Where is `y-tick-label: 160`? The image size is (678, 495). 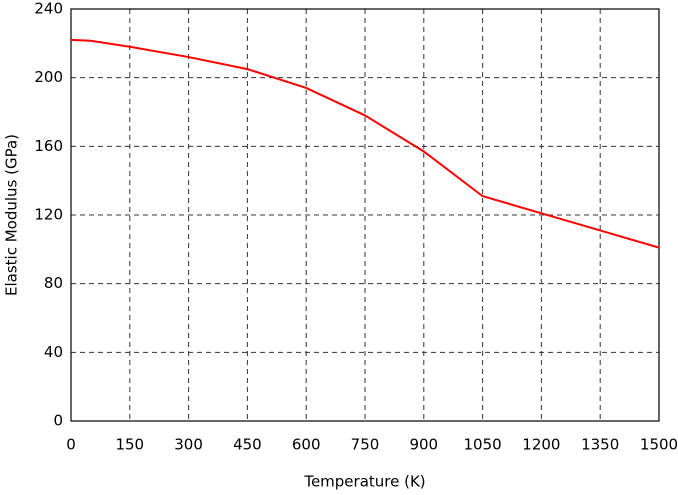
y-tick-label: 160 is located at coordinates (48, 146).